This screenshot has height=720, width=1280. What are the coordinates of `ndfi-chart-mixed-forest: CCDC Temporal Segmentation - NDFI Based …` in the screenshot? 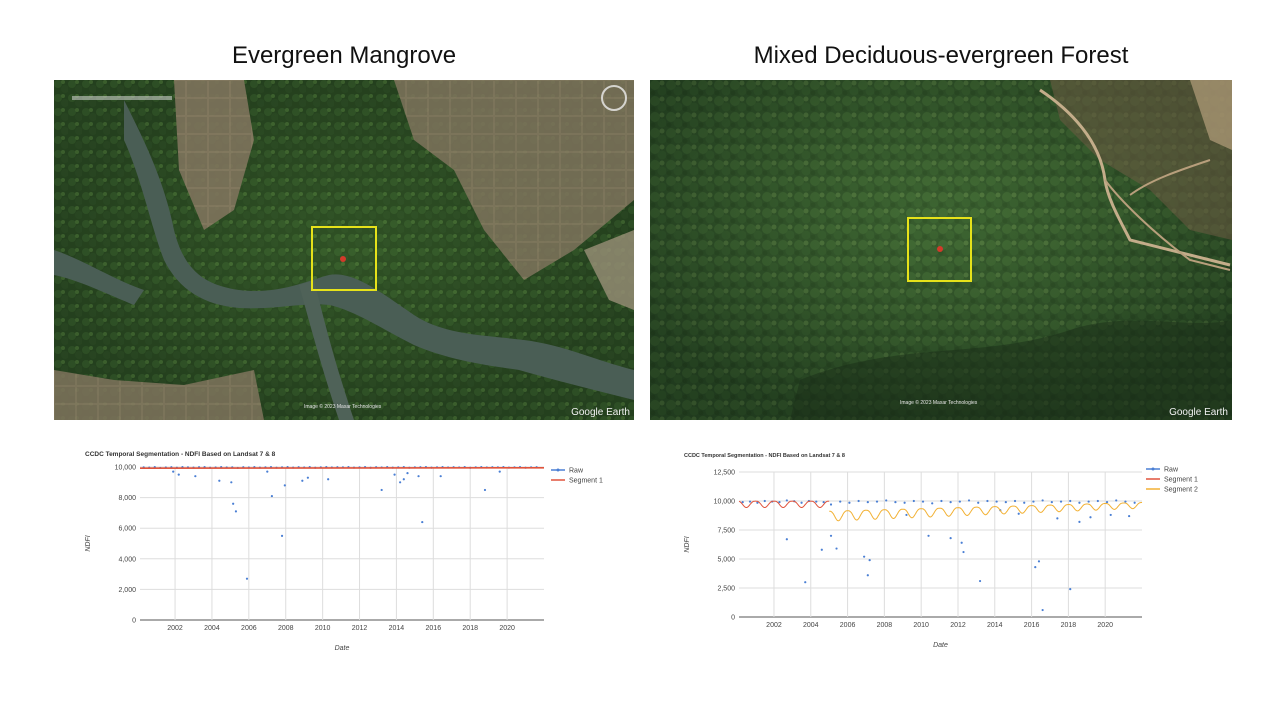 It's located at (941, 550).